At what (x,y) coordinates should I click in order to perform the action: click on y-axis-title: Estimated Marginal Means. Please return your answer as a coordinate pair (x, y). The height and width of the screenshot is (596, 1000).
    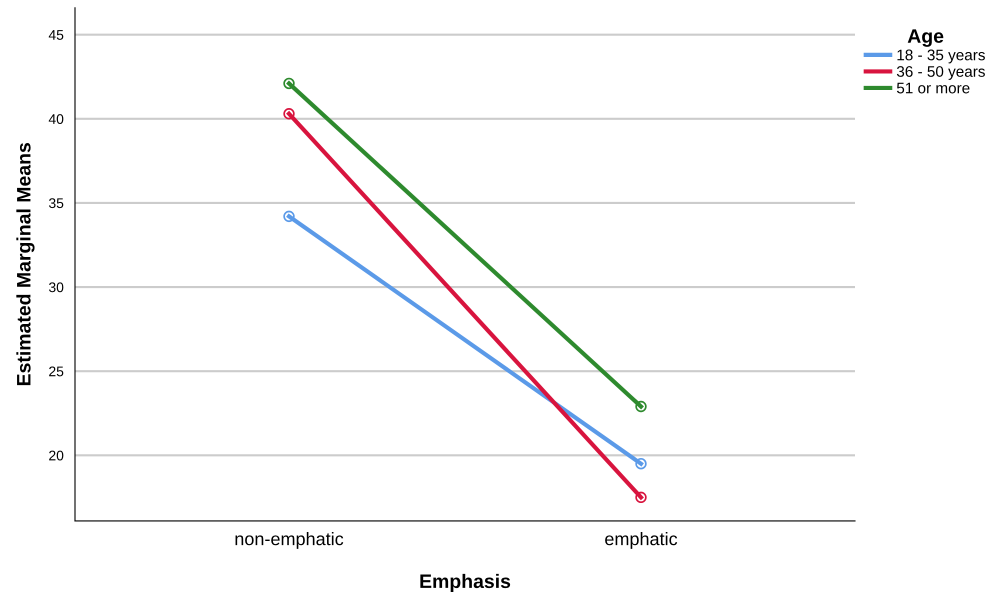
    Looking at the image, I should click on (25, 264).